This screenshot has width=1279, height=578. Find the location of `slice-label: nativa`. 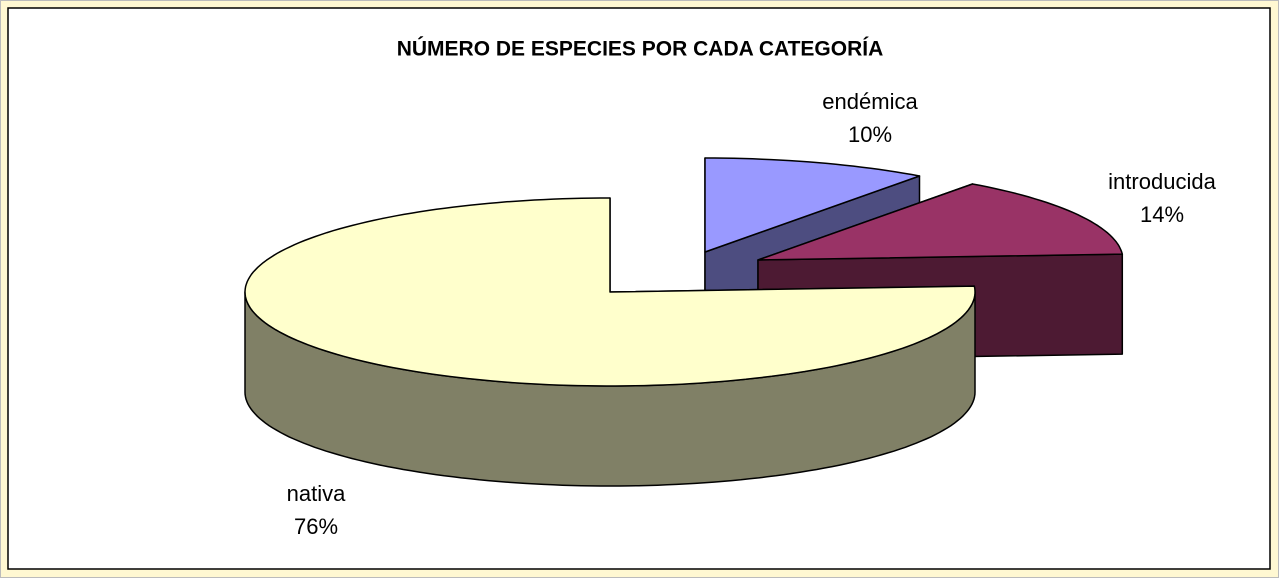

slice-label: nativa is located at coordinates (316, 493).